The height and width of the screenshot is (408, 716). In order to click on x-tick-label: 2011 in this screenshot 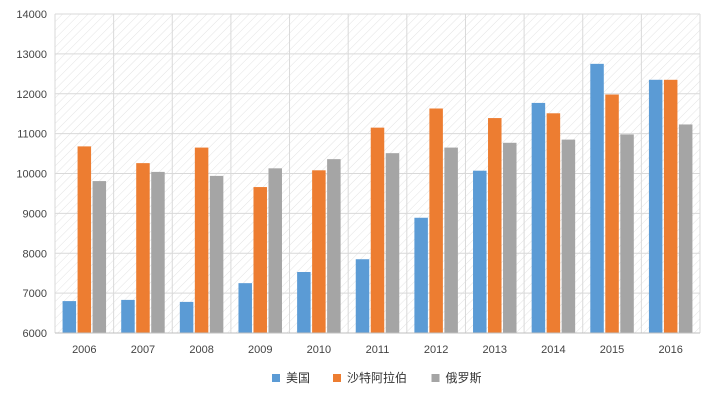, I will do `click(378, 350)`.